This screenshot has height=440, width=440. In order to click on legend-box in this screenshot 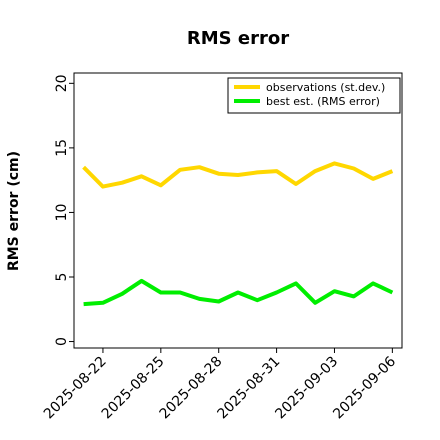, I will do `click(314, 95)`.